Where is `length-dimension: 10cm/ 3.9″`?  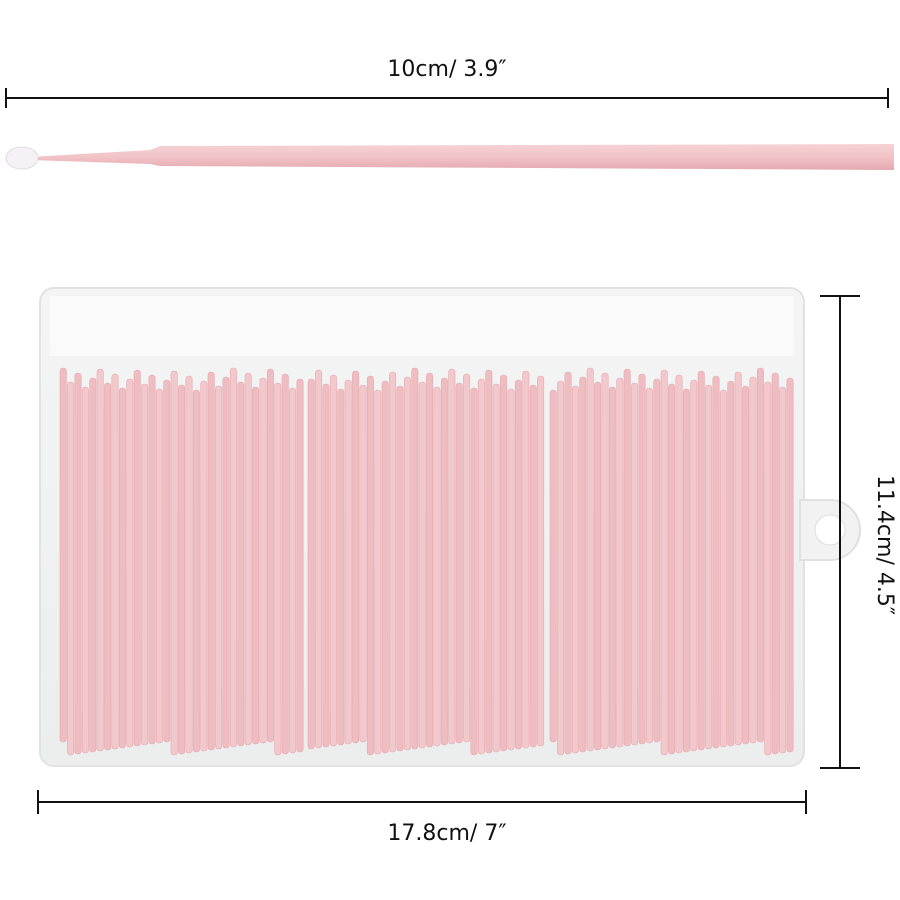
length-dimension: 10cm/ 3.9″ is located at coordinates (447, 82).